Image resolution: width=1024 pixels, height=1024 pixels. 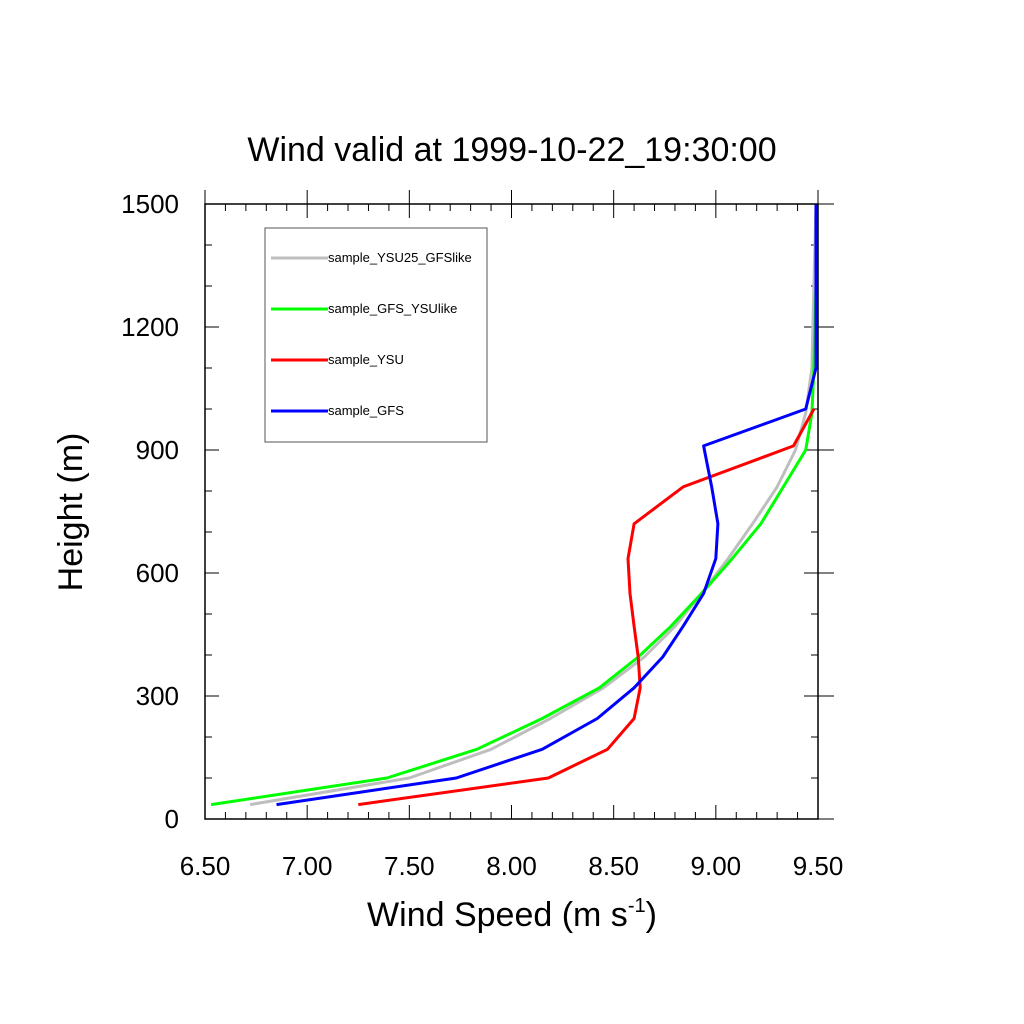 What do you see at coordinates (511, 866) in the screenshot?
I see `x-tick-label: 8.00` at bounding box center [511, 866].